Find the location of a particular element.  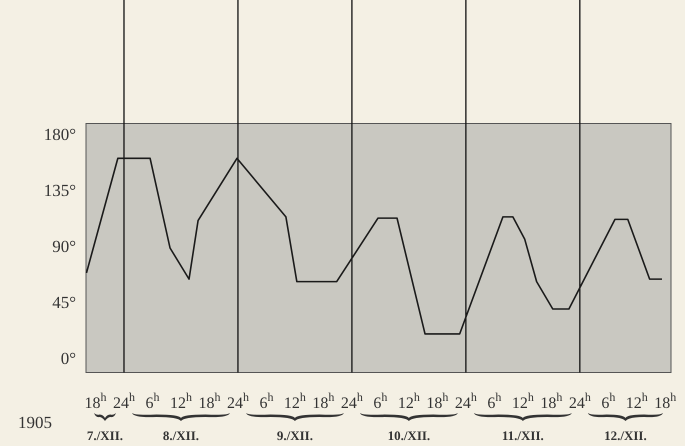

y-tick-label: 45° is located at coordinates (64, 302).